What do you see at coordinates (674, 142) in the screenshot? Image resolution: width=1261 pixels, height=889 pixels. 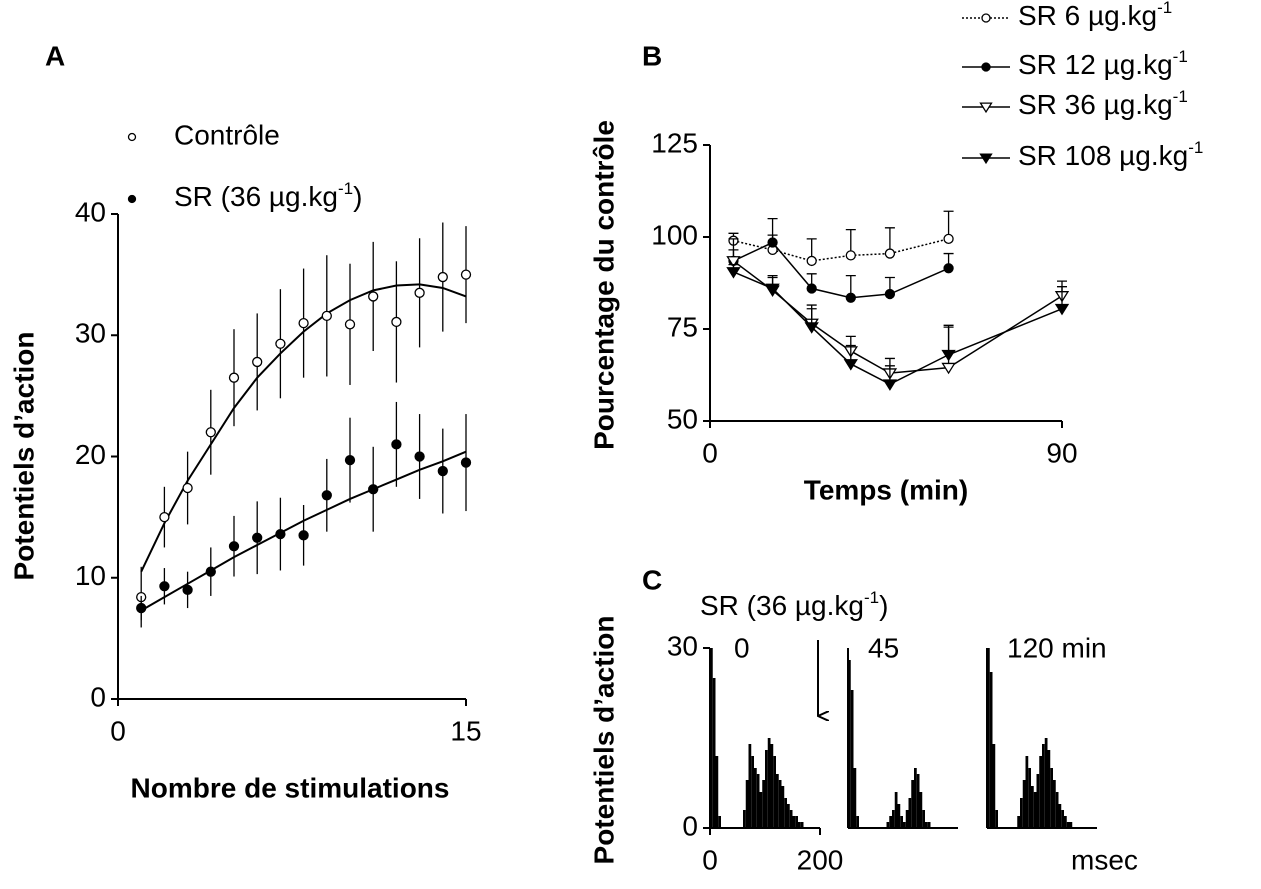 I see `y-tick-label: 125` at bounding box center [674, 142].